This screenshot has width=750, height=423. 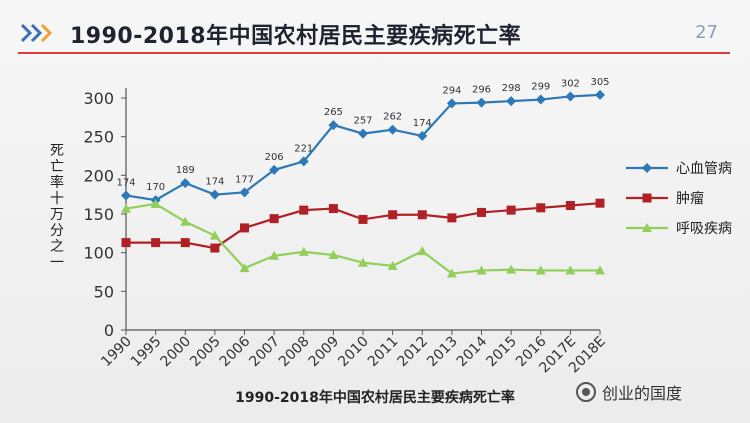 What do you see at coordinates (413, 352) in the screenshot?
I see `x-tick-label: 2012` at bounding box center [413, 352].